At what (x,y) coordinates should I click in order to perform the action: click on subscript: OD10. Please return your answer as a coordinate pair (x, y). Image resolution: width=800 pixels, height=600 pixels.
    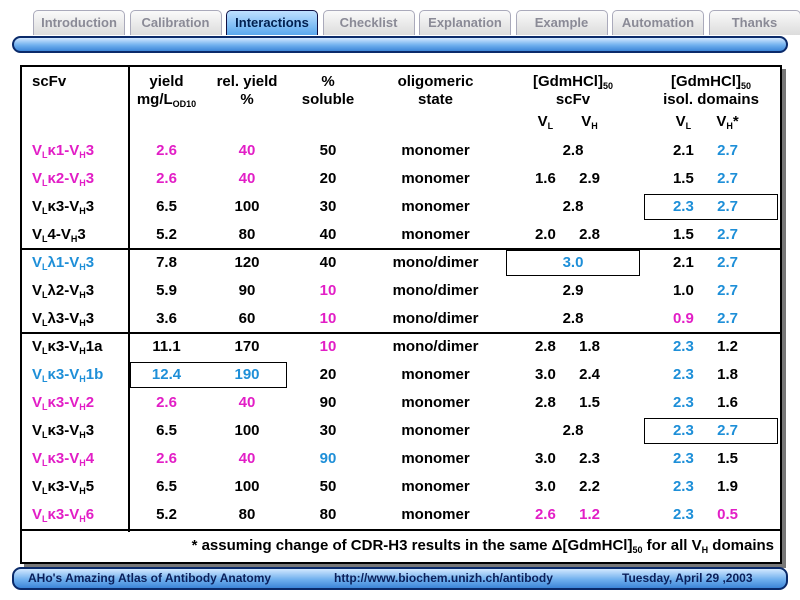
    Looking at the image, I should click on (184, 104).